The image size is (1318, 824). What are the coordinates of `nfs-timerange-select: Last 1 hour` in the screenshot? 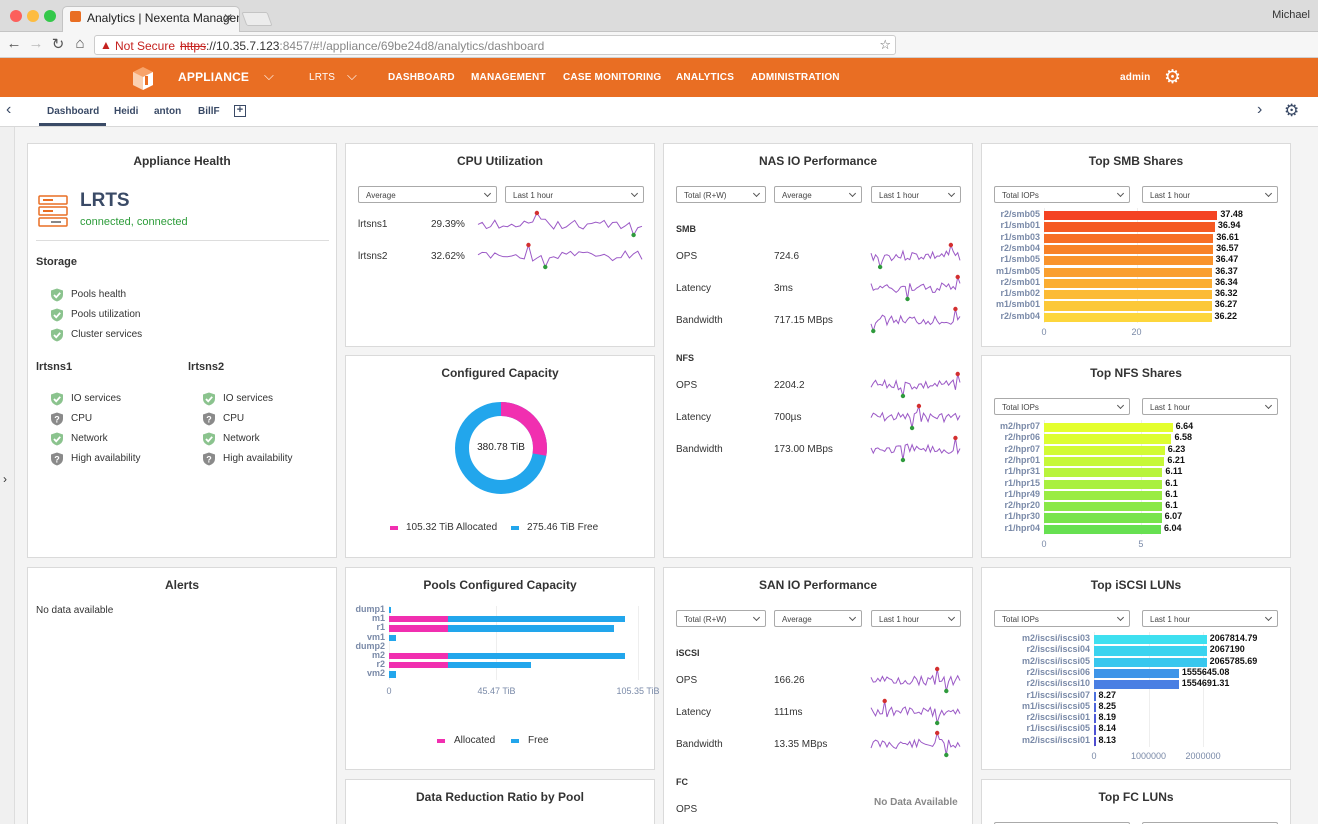 It's located at (1210, 406).